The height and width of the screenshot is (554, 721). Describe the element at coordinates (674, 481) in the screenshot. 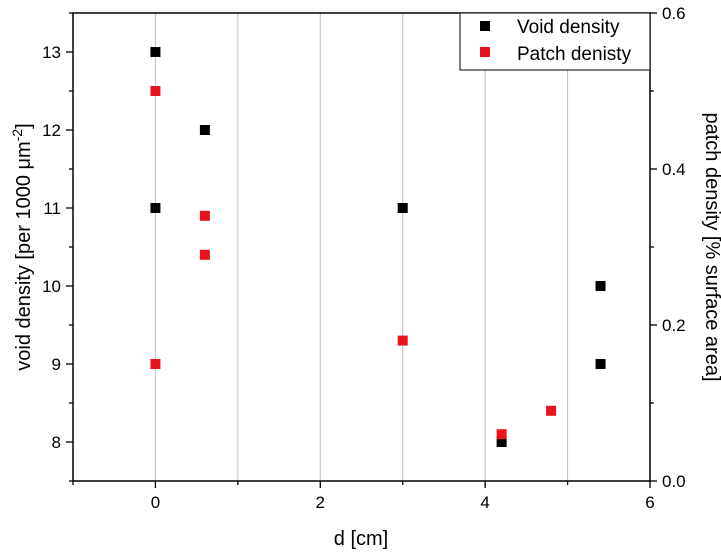

I see `y-right-tick-label: 0.0` at that location.